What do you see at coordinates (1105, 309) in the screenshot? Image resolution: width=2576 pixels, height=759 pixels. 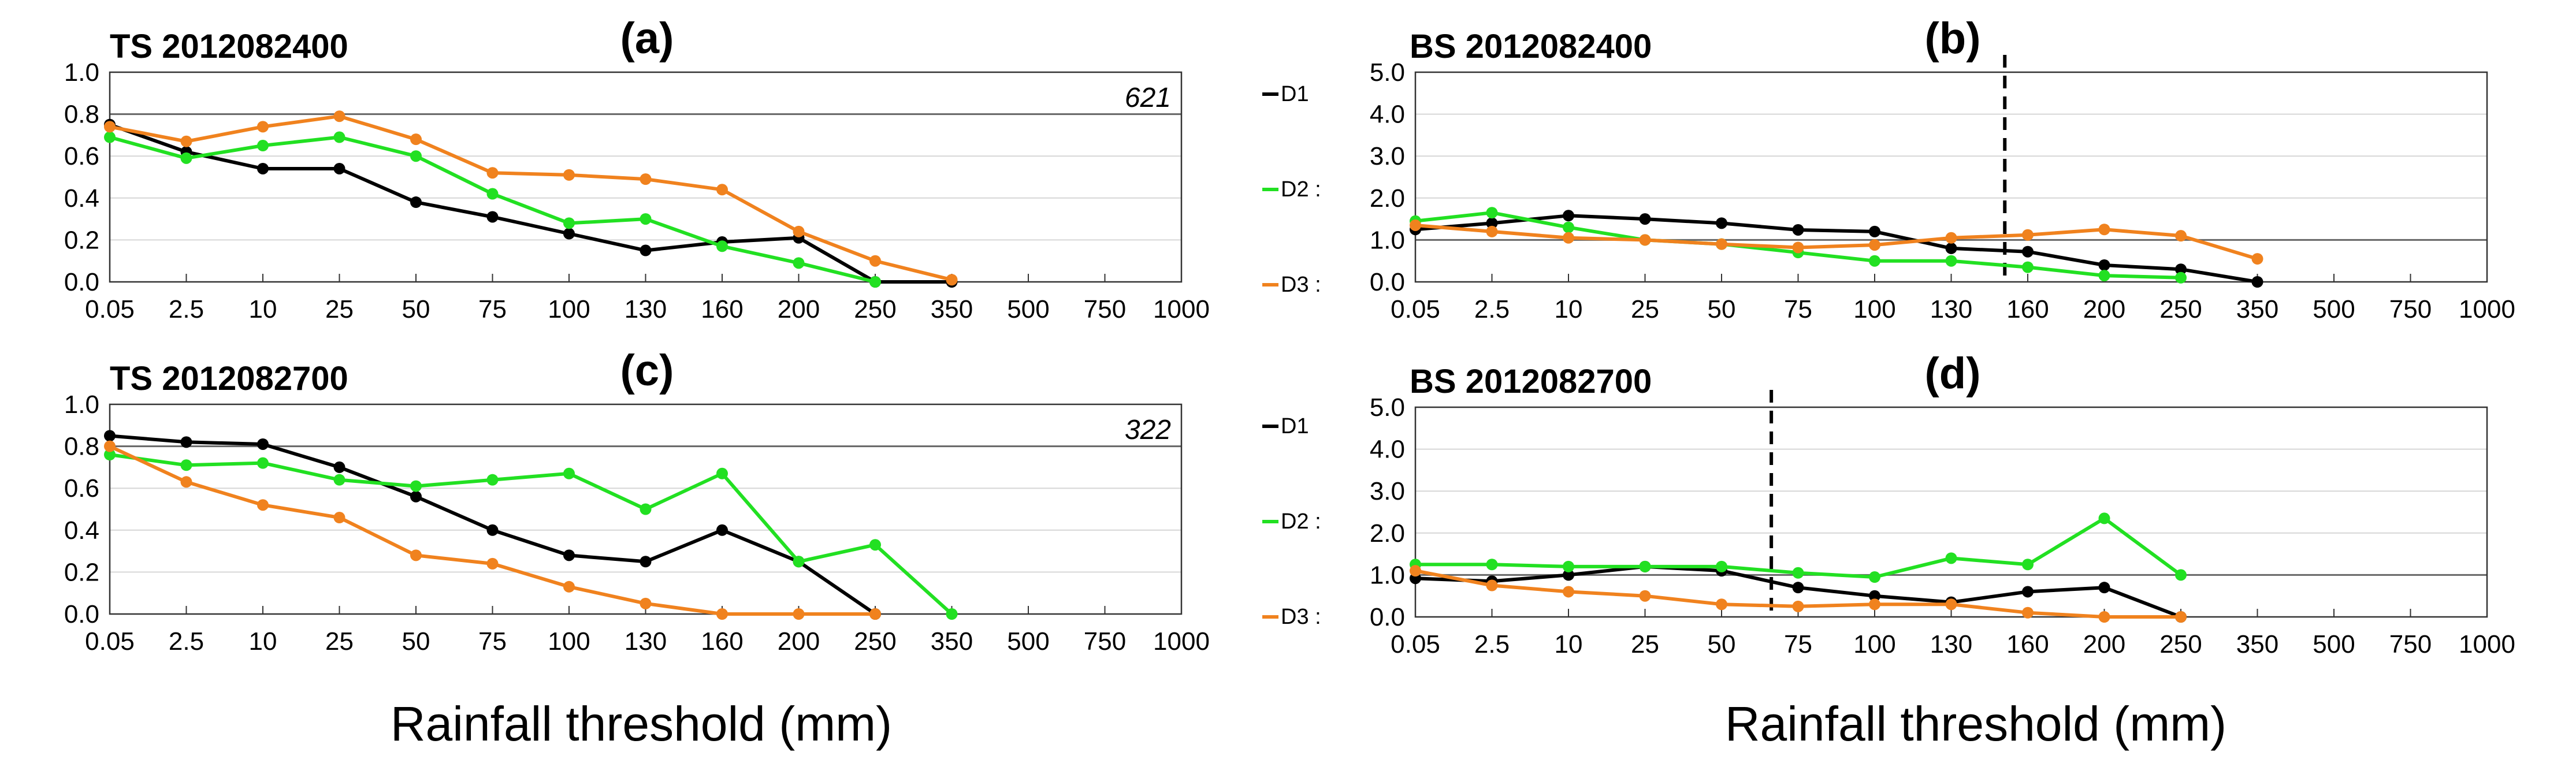 I see `x-tick-label: 750` at bounding box center [1105, 309].